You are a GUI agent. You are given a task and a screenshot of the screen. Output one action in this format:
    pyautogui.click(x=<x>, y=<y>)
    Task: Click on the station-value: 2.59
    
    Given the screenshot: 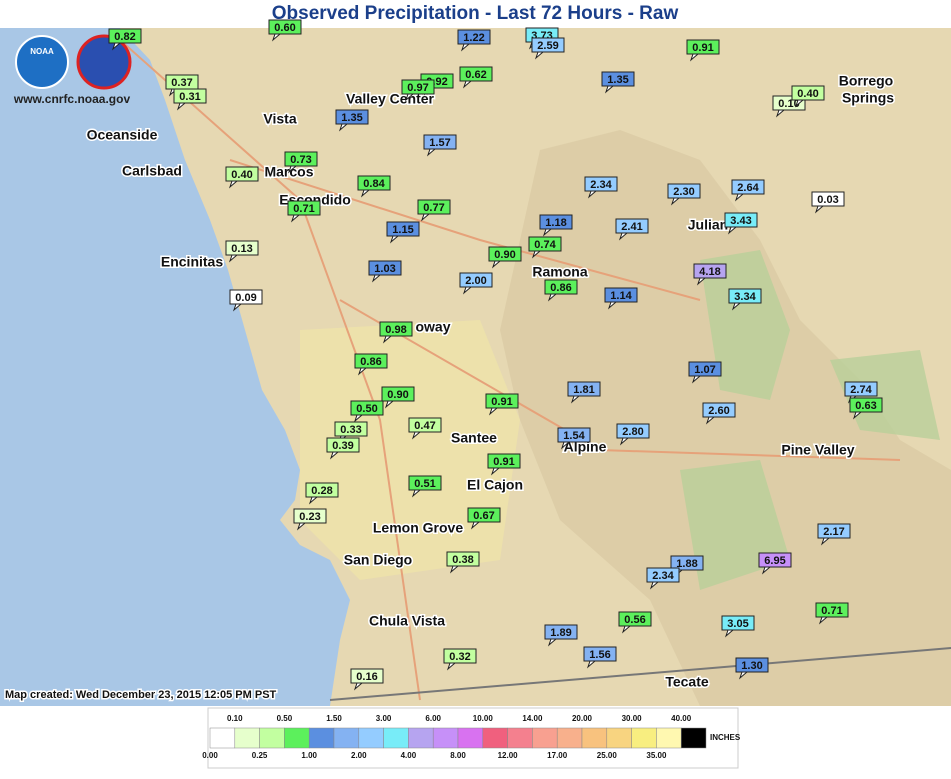 What is the action you would take?
    pyautogui.click(x=547, y=46)
    